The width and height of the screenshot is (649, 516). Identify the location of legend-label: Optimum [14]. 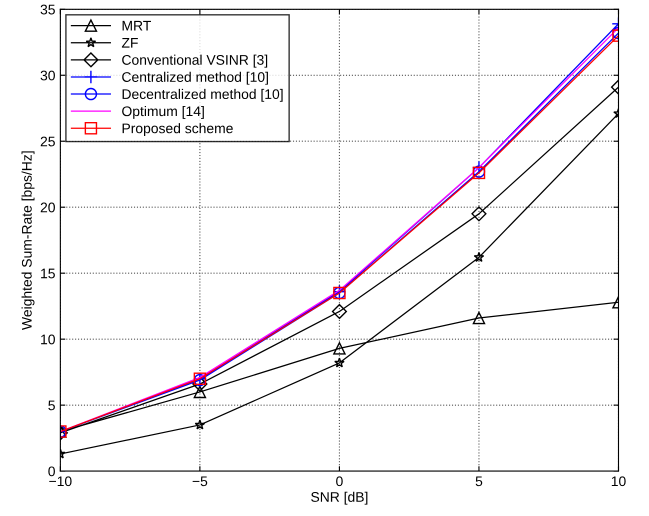
(163, 112).